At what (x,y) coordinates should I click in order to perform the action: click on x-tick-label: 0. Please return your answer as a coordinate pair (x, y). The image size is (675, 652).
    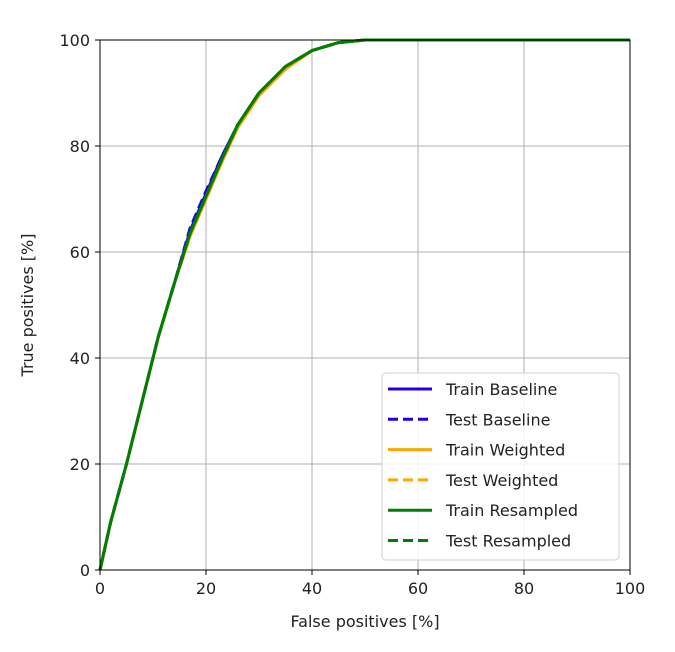
    Looking at the image, I should click on (100, 588).